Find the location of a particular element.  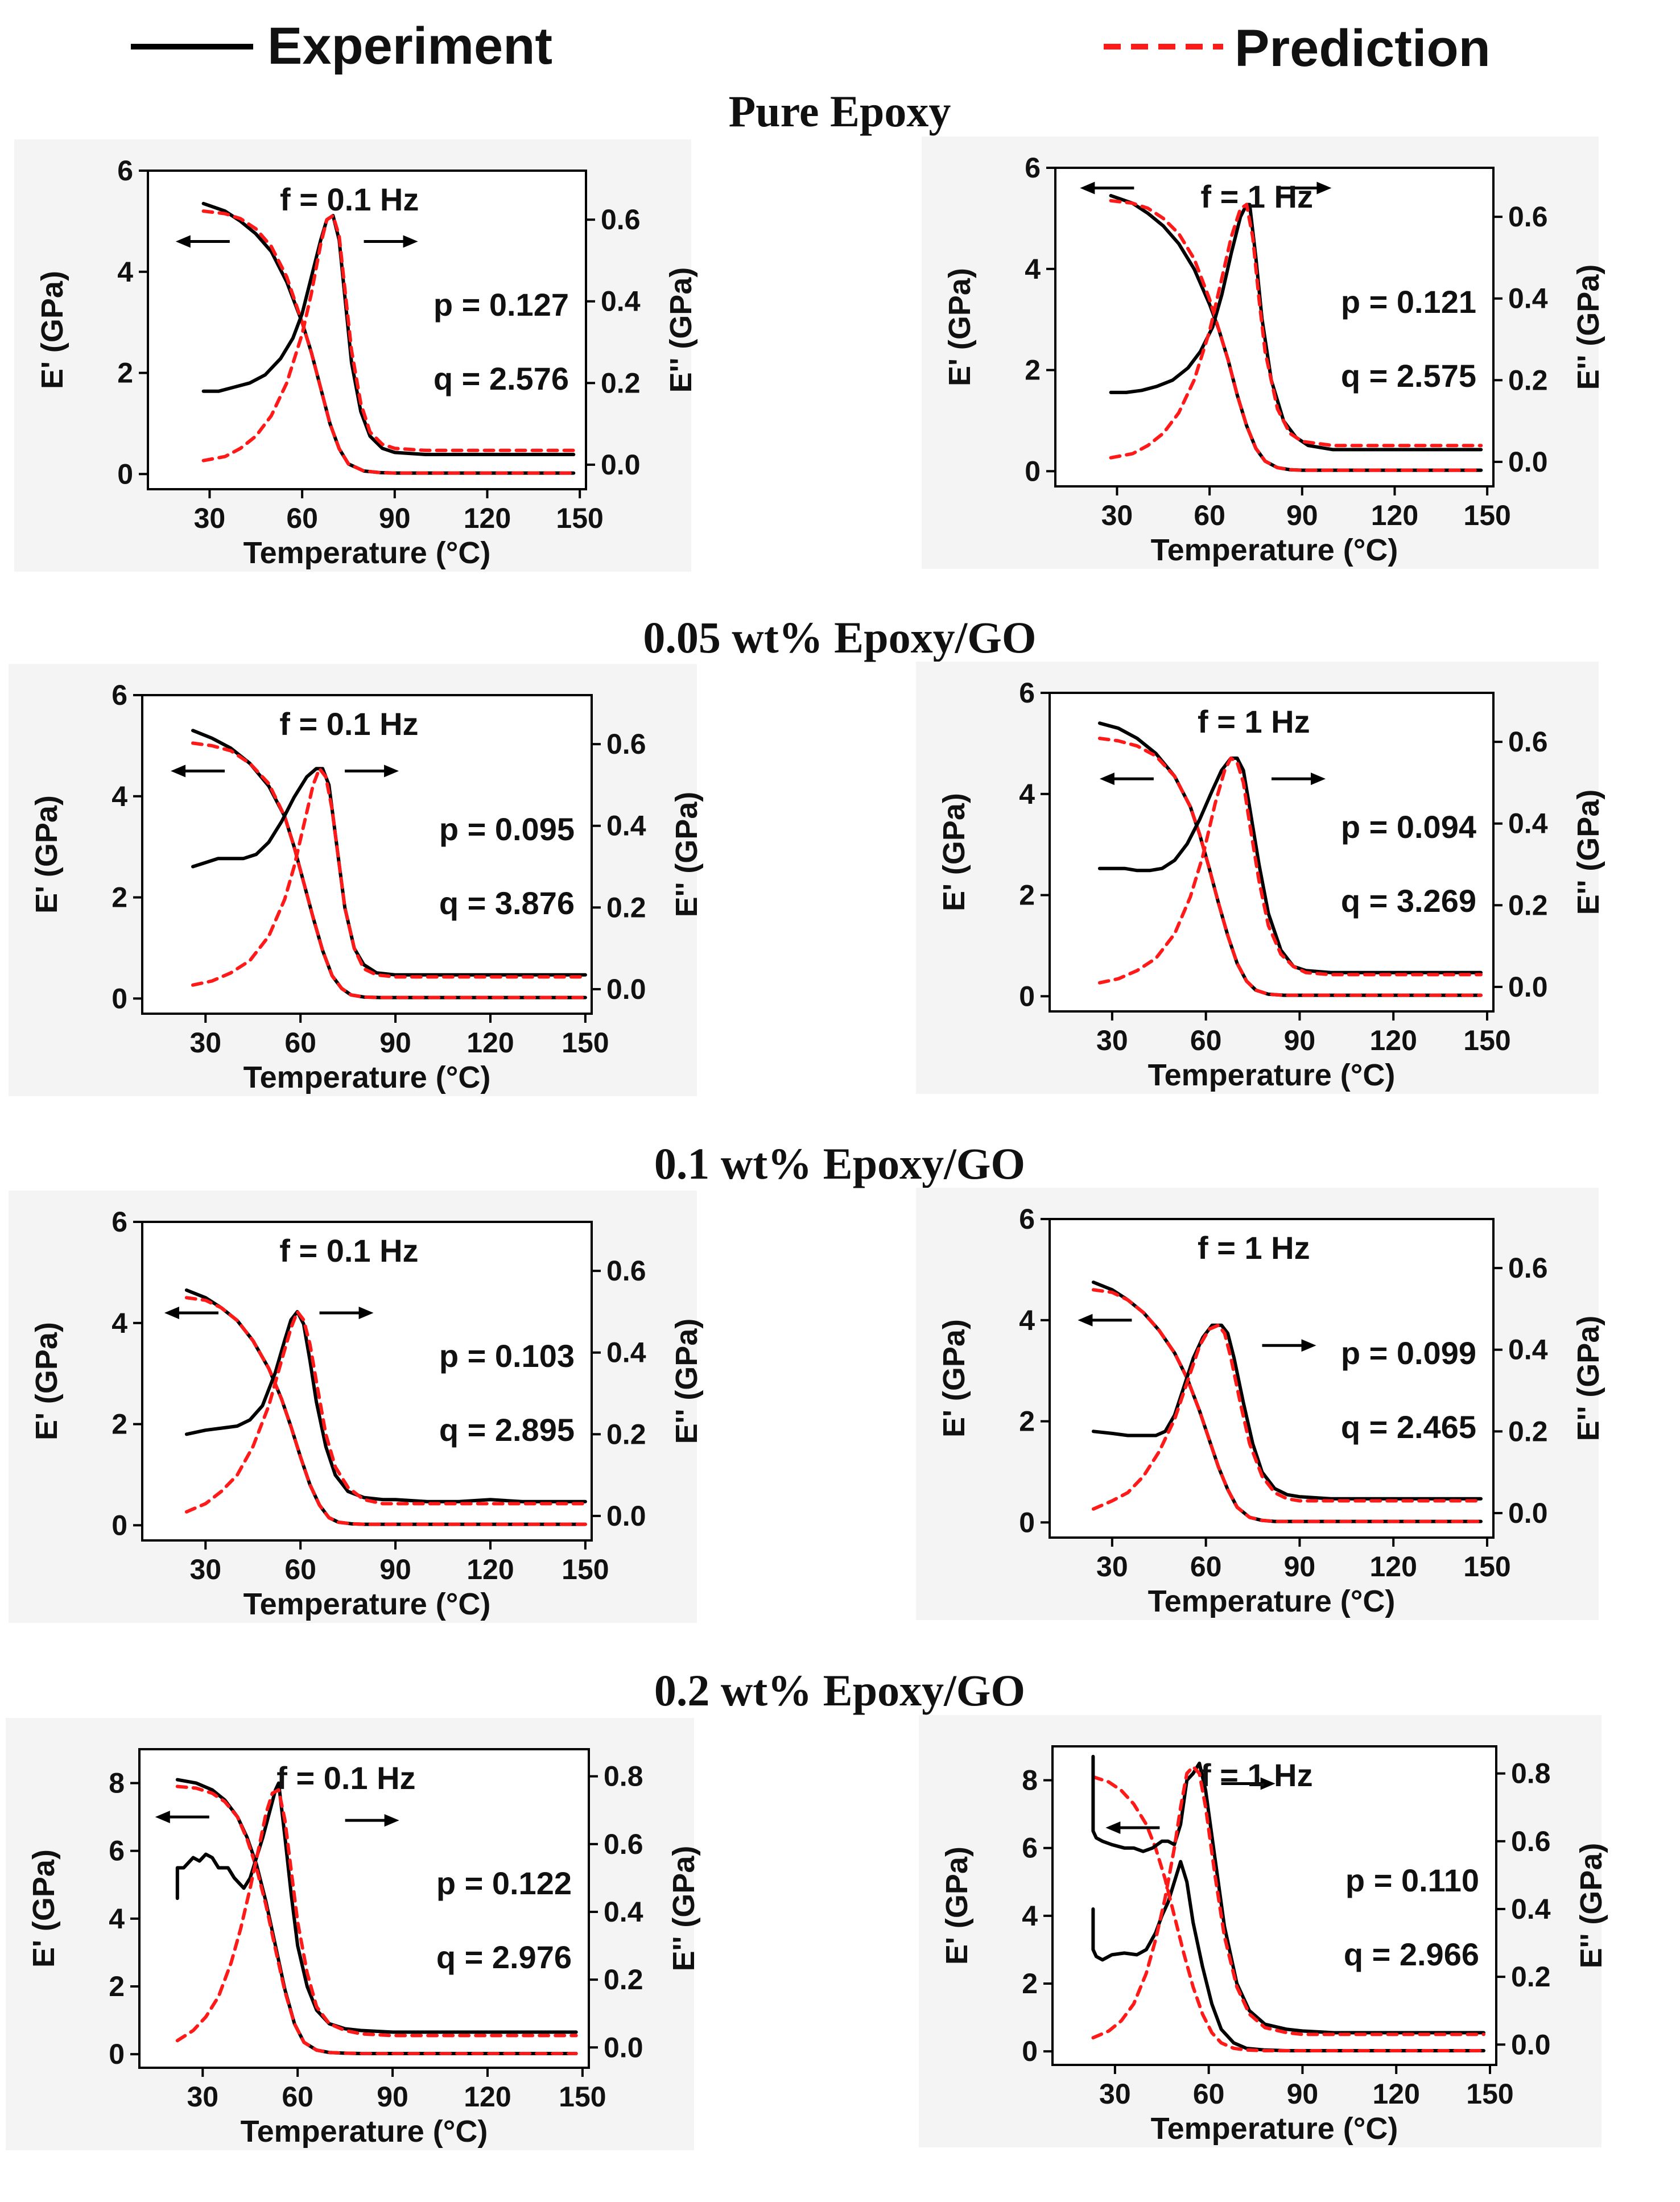

frequency-label: f = 0.1 Hz is located at coordinates (349, 199).